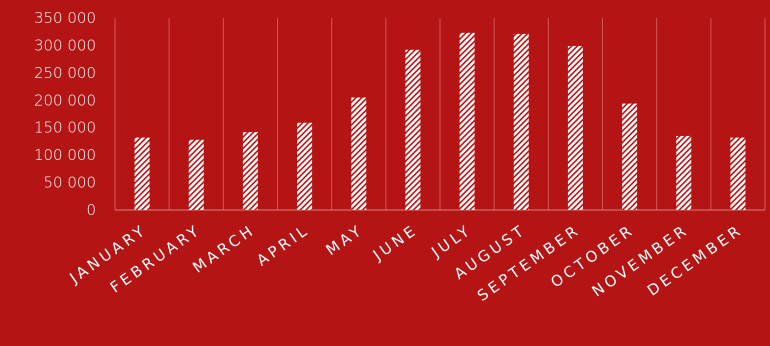 This screenshot has width=770, height=346. Describe the element at coordinates (345, 240) in the screenshot. I see `x-tick-label: MAY` at that location.